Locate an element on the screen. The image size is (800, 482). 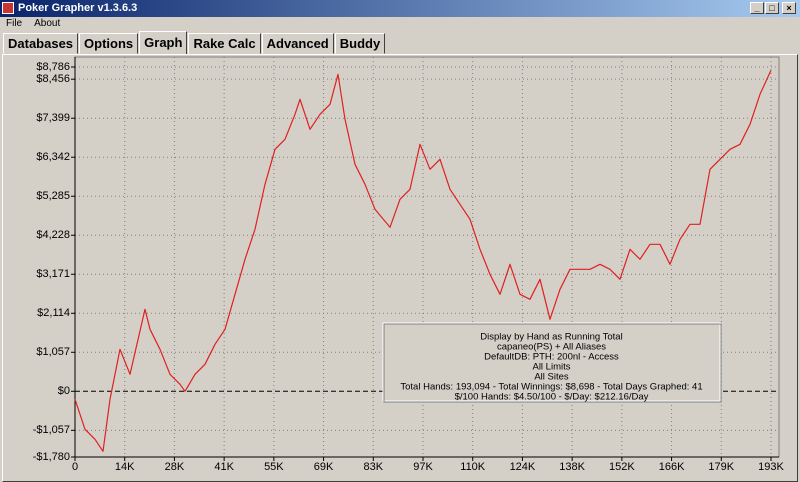
y-tick-label: -$1,780 is located at coordinates (51, 457).